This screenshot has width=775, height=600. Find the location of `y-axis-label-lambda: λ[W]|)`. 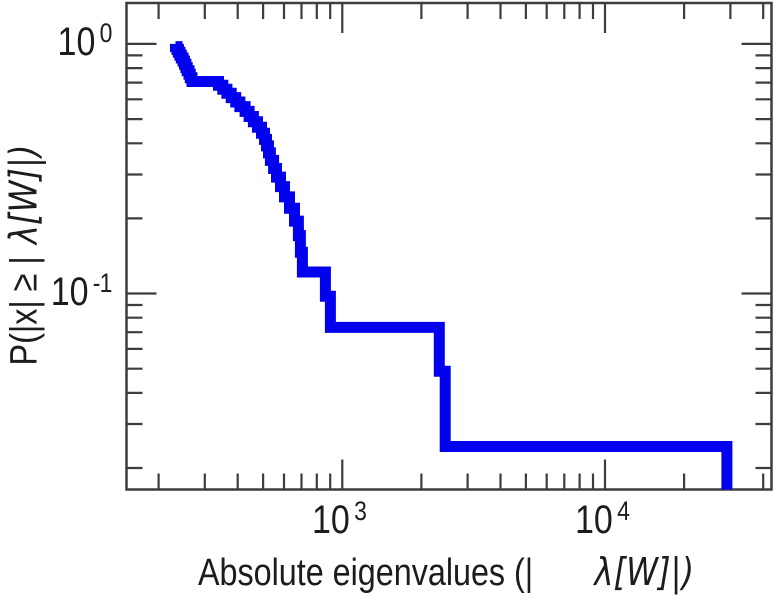

y-axis-label-lambda: λ[W]|) is located at coordinates (23, 194).